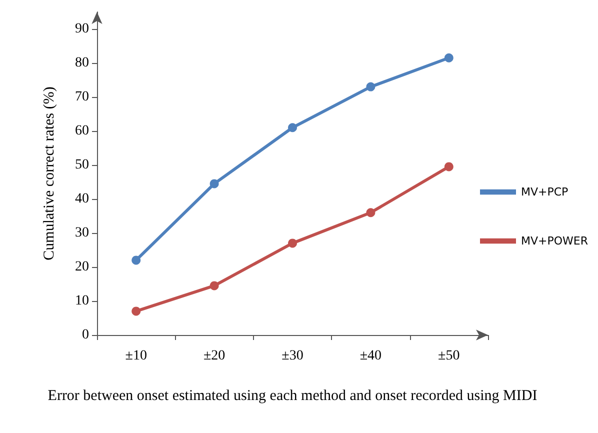  What do you see at coordinates (371, 356) in the screenshot?
I see `x-tick-label: ±40` at bounding box center [371, 356].